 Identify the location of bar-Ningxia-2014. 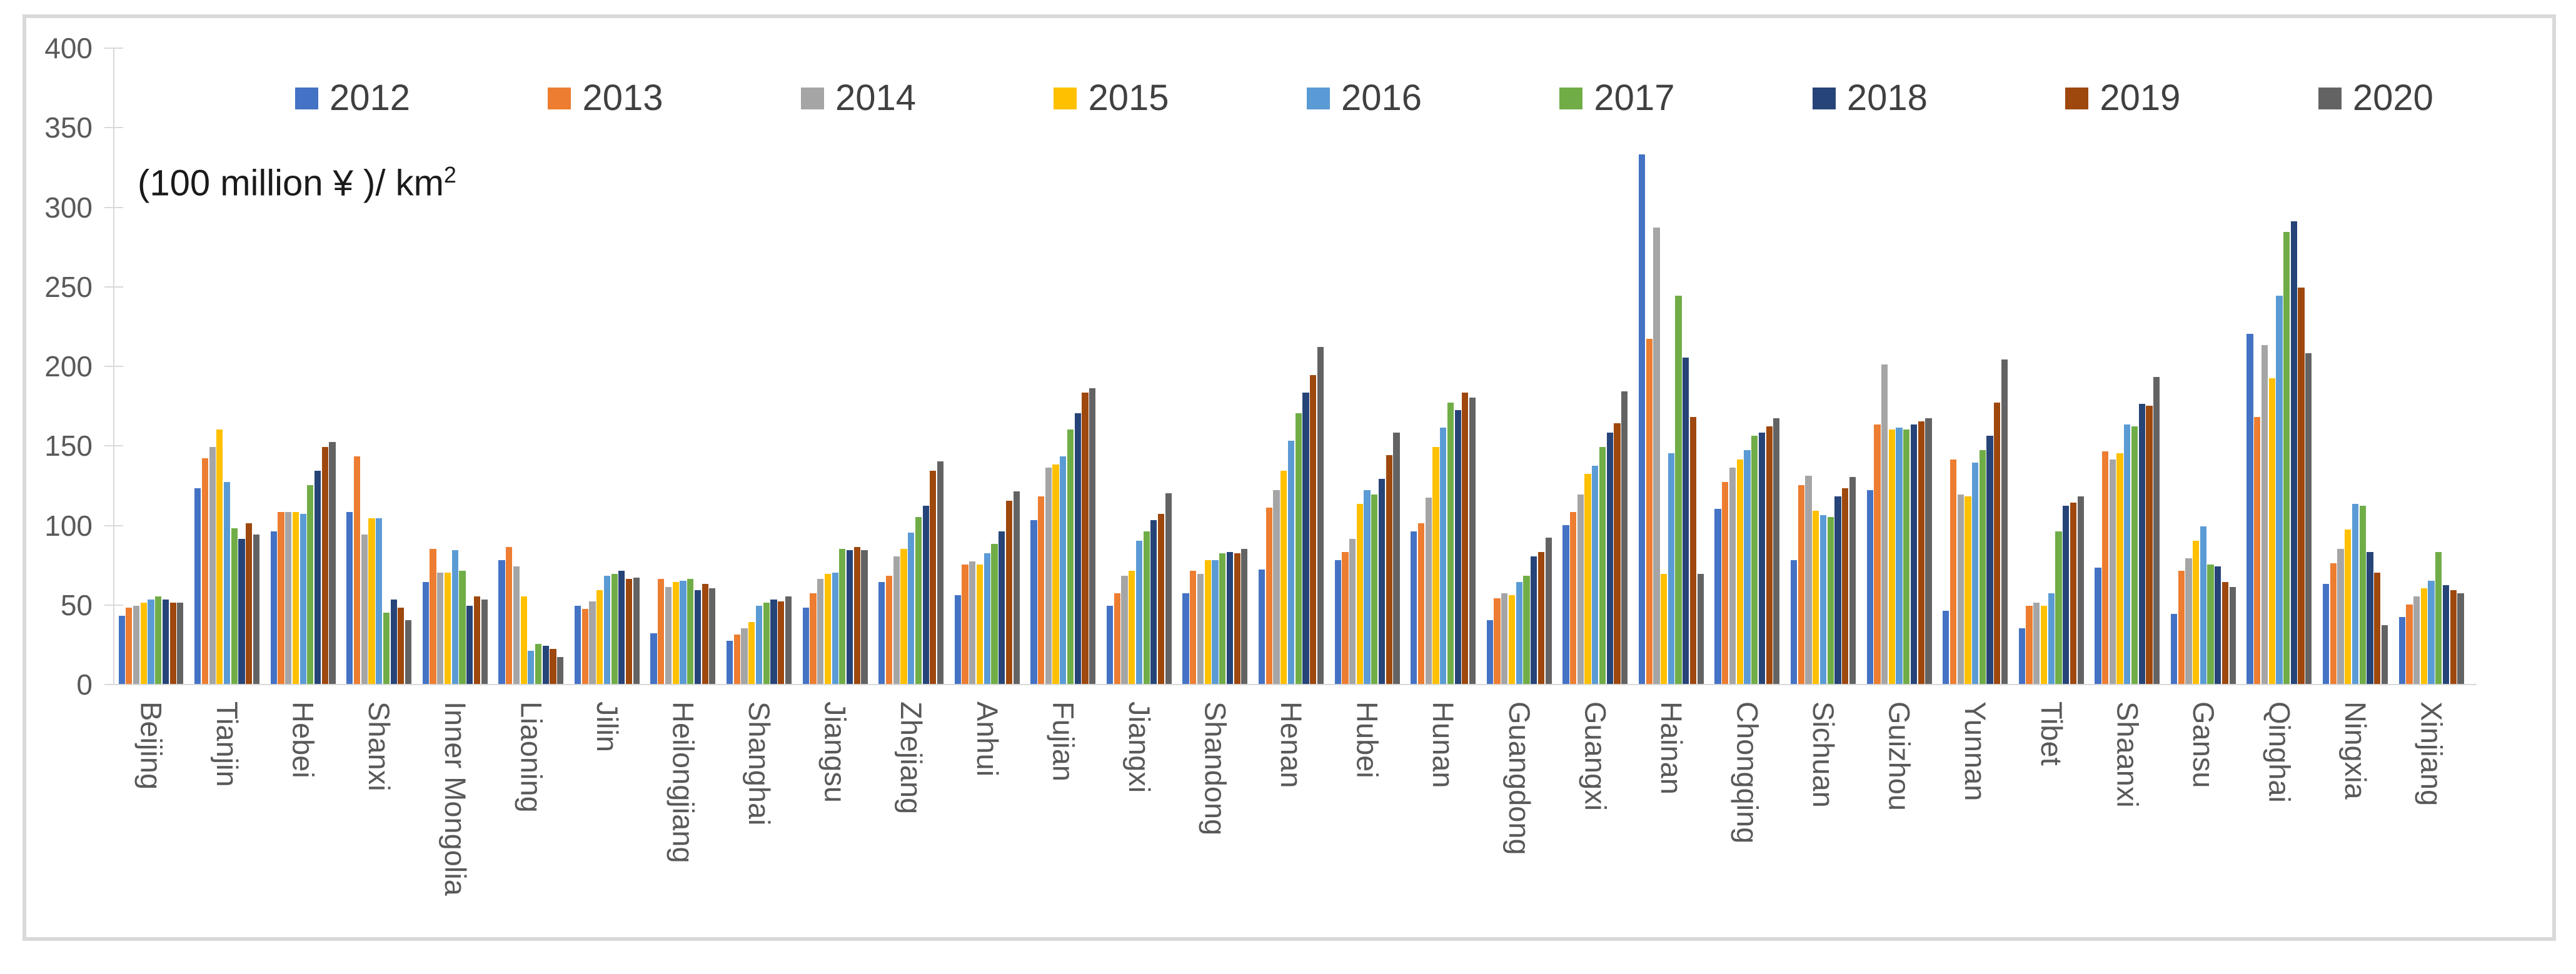
(2340, 616).